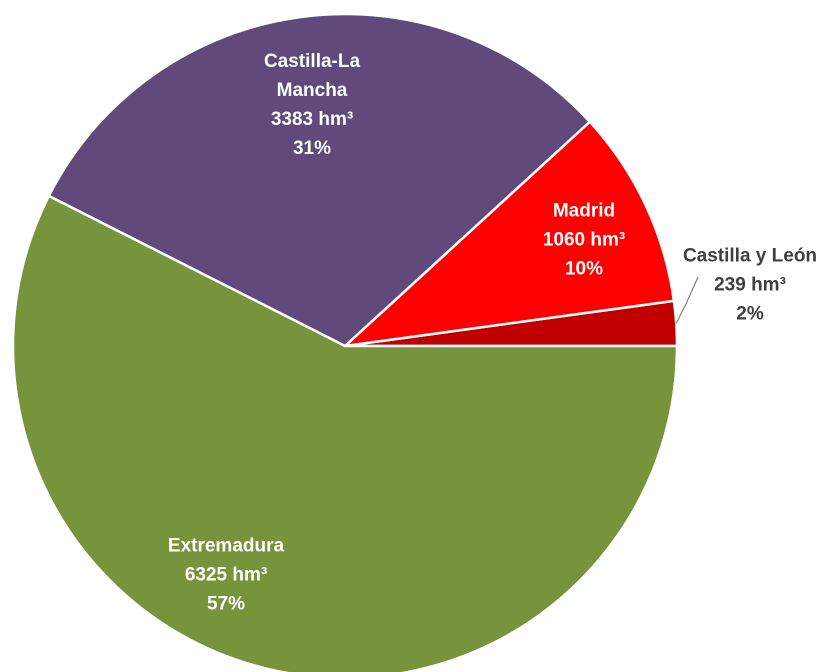  Describe the element at coordinates (312, 105) in the screenshot. I see `data-label: Castilla-La Mancha 3383 hm³ 31%` at that location.